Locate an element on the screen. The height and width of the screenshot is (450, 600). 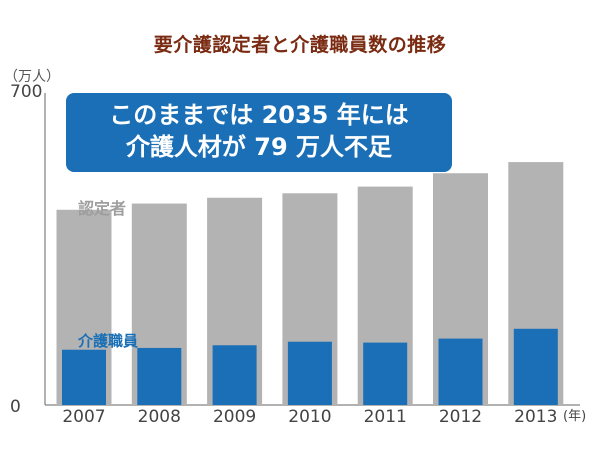
annotation-line-2: 介護人材が 79 万人不足 is located at coordinates (259, 147).